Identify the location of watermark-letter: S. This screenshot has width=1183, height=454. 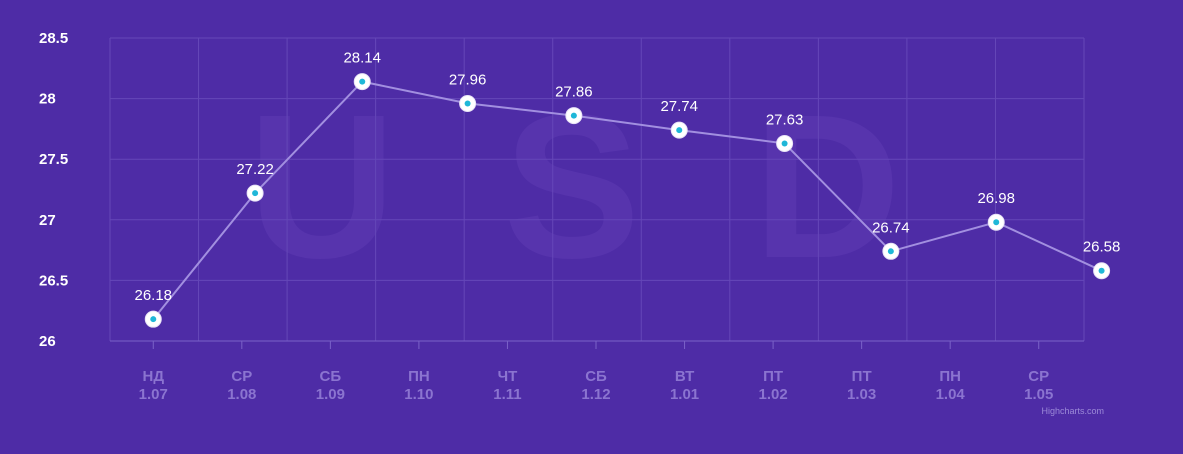
(572, 186).